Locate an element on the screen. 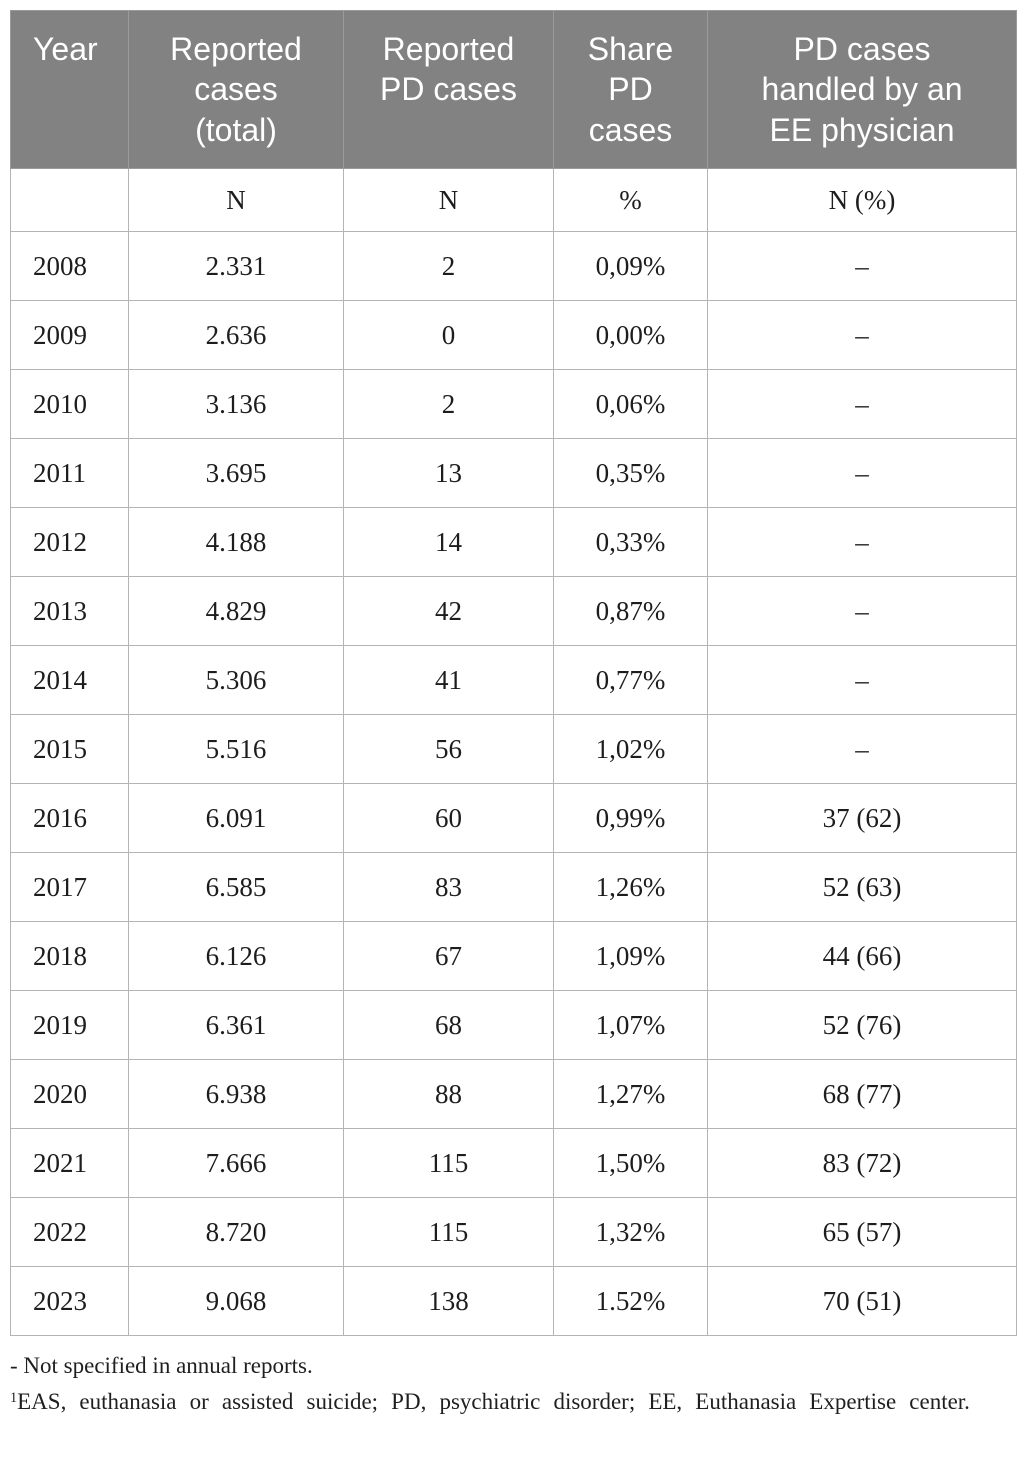 The width and height of the screenshot is (1026, 1468). cell-reported-cases-total: 7.666 is located at coordinates (236, 1163).